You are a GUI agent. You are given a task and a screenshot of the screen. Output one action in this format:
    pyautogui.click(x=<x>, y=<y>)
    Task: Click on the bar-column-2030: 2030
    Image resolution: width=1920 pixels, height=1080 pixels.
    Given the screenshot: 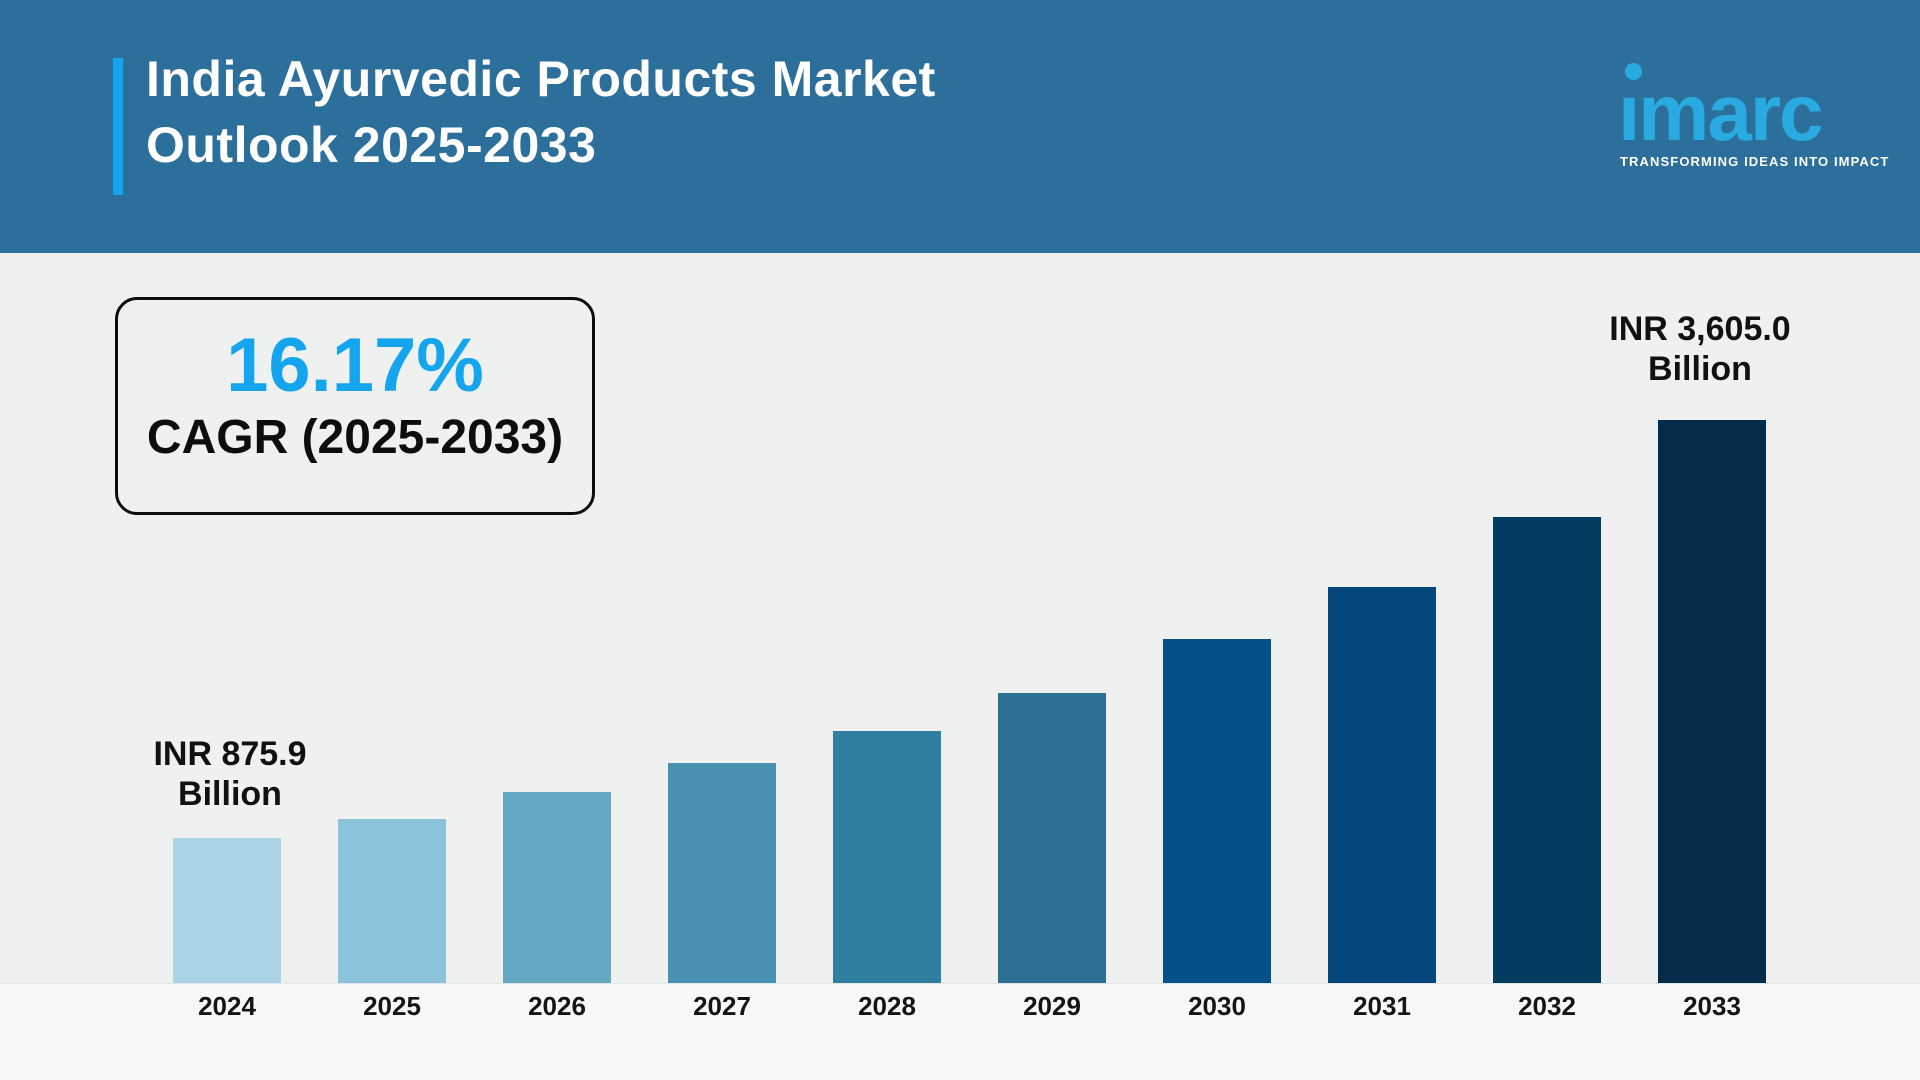 What is the action you would take?
    pyautogui.click(x=1217, y=720)
    